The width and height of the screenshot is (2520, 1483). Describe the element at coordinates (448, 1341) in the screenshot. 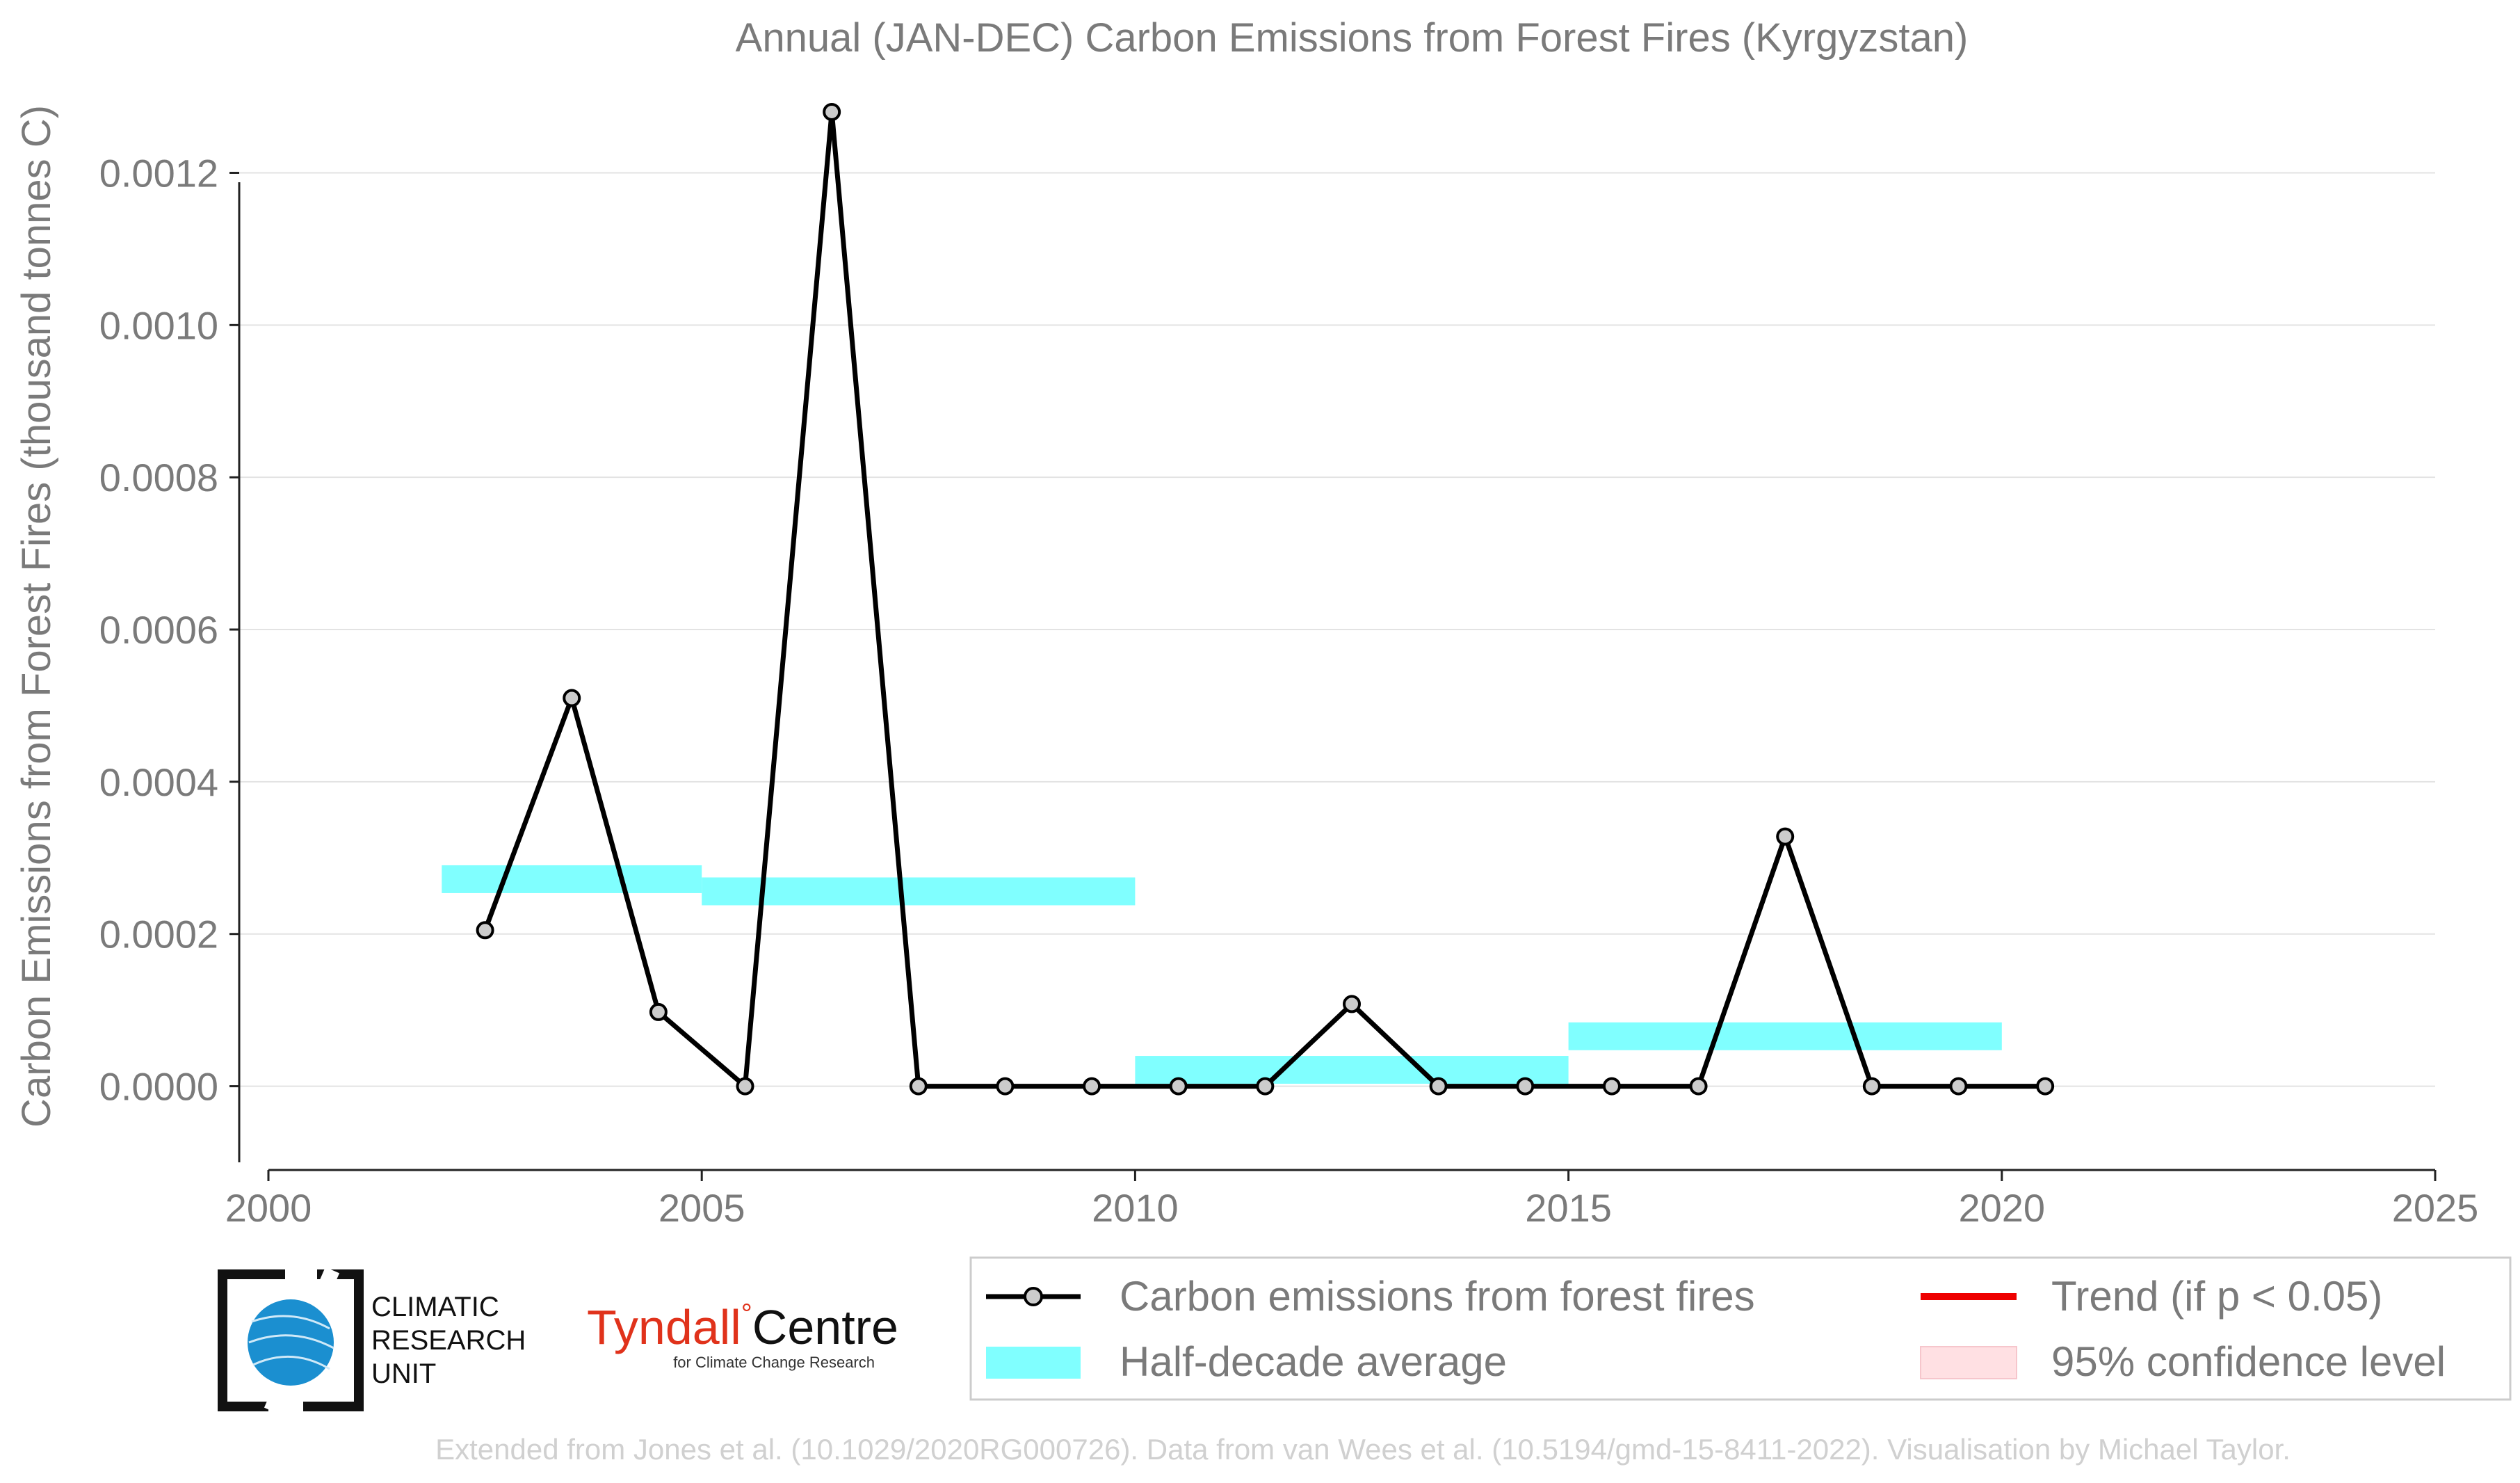

I see `cru-logo-line2: RESEARCH` at that location.